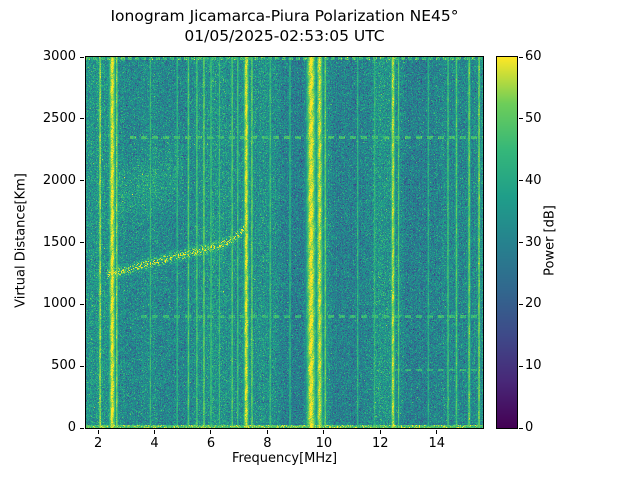 Image resolution: width=640 pixels, height=480 pixels. Describe the element at coordinates (380, 443) in the screenshot. I see `x-tick-label: 12` at that location.